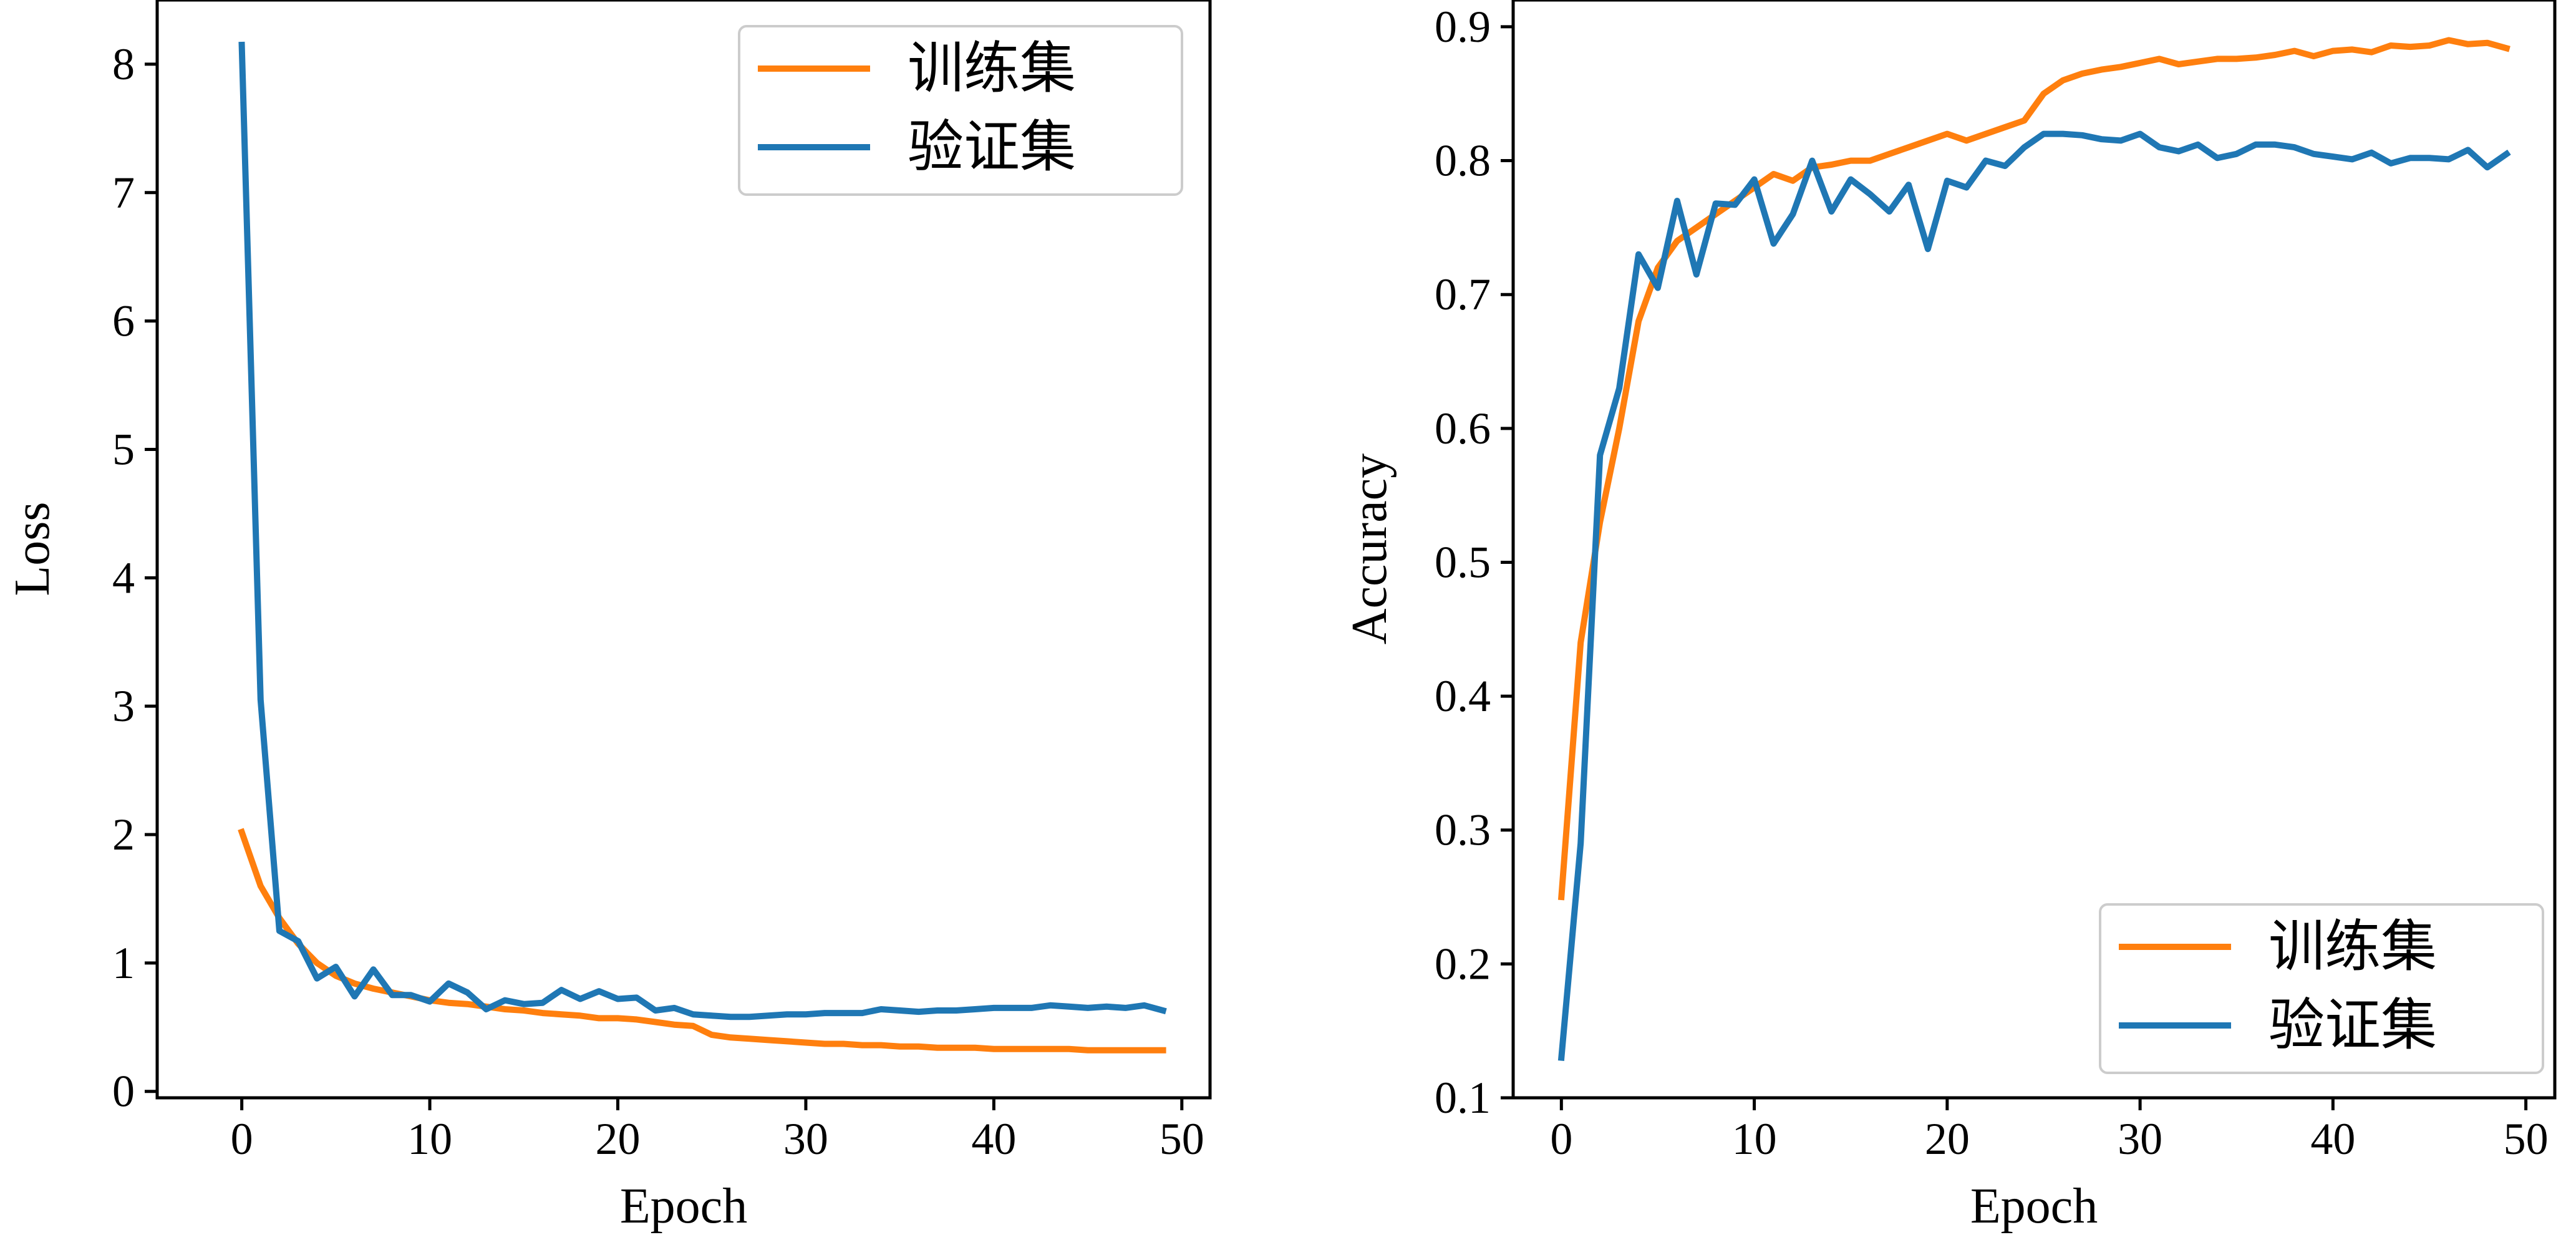 The image size is (2576, 1250). Describe the element at coordinates (1463, 964) in the screenshot. I see `y-tick-label: 0.2` at that location.